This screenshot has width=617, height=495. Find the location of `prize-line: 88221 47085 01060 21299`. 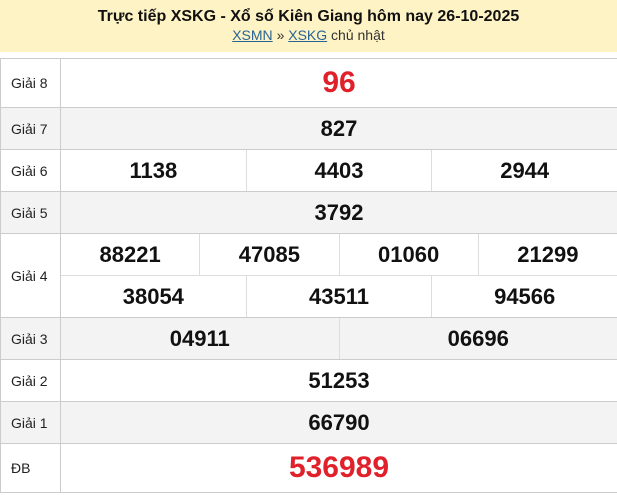

prize-line: 88221 47085 01060 21299 is located at coordinates (339, 254).